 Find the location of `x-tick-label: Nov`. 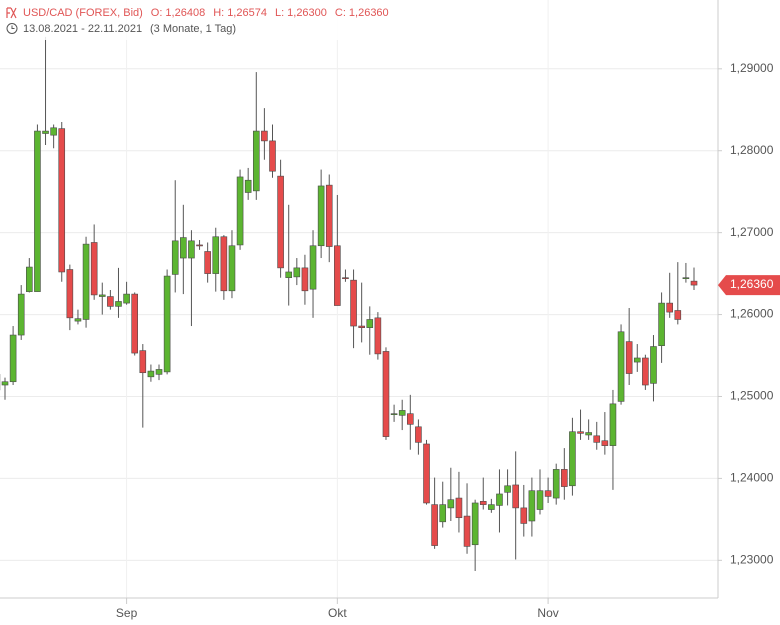

x-tick-label: Nov is located at coordinates (547, 613).